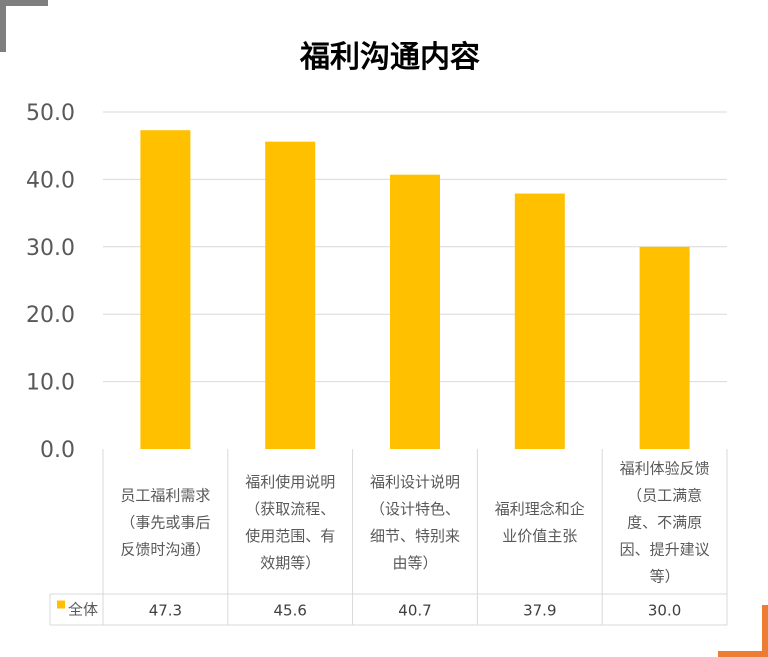 The height and width of the screenshot is (657, 768). Describe the element at coordinates (24, 26) in the screenshot. I see `corner-bracket-top-left` at that location.